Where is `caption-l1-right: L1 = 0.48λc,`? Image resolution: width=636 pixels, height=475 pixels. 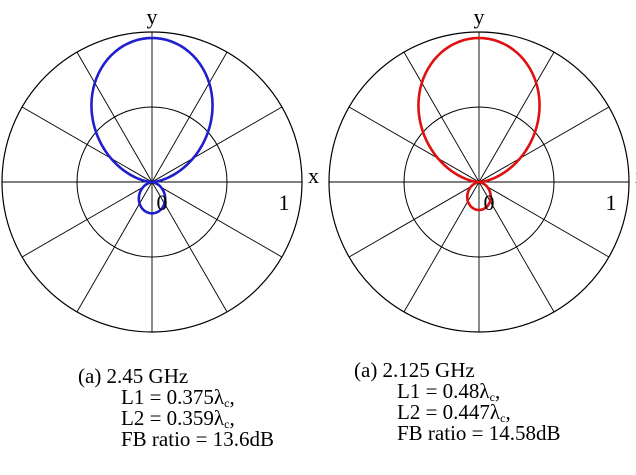
caption-l1-right: L1 = 0.48λc, is located at coordinates (449, 391).